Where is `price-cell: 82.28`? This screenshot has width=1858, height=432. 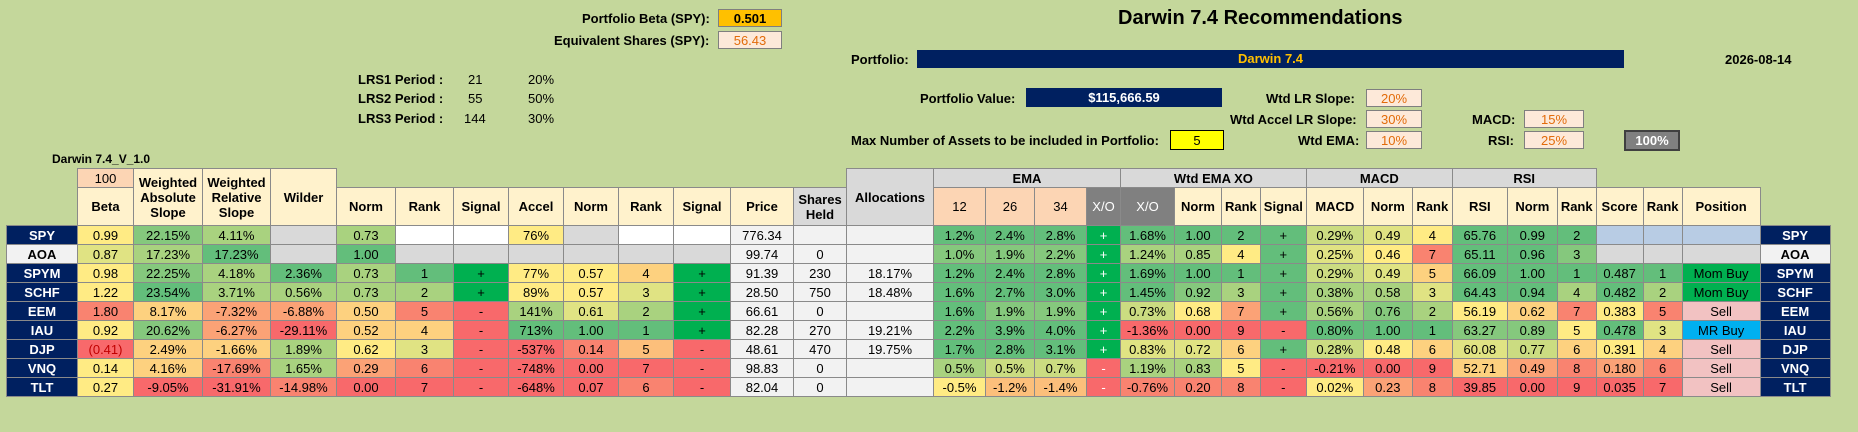
price-cell: 82.28 is located at coordinates (762, 330).